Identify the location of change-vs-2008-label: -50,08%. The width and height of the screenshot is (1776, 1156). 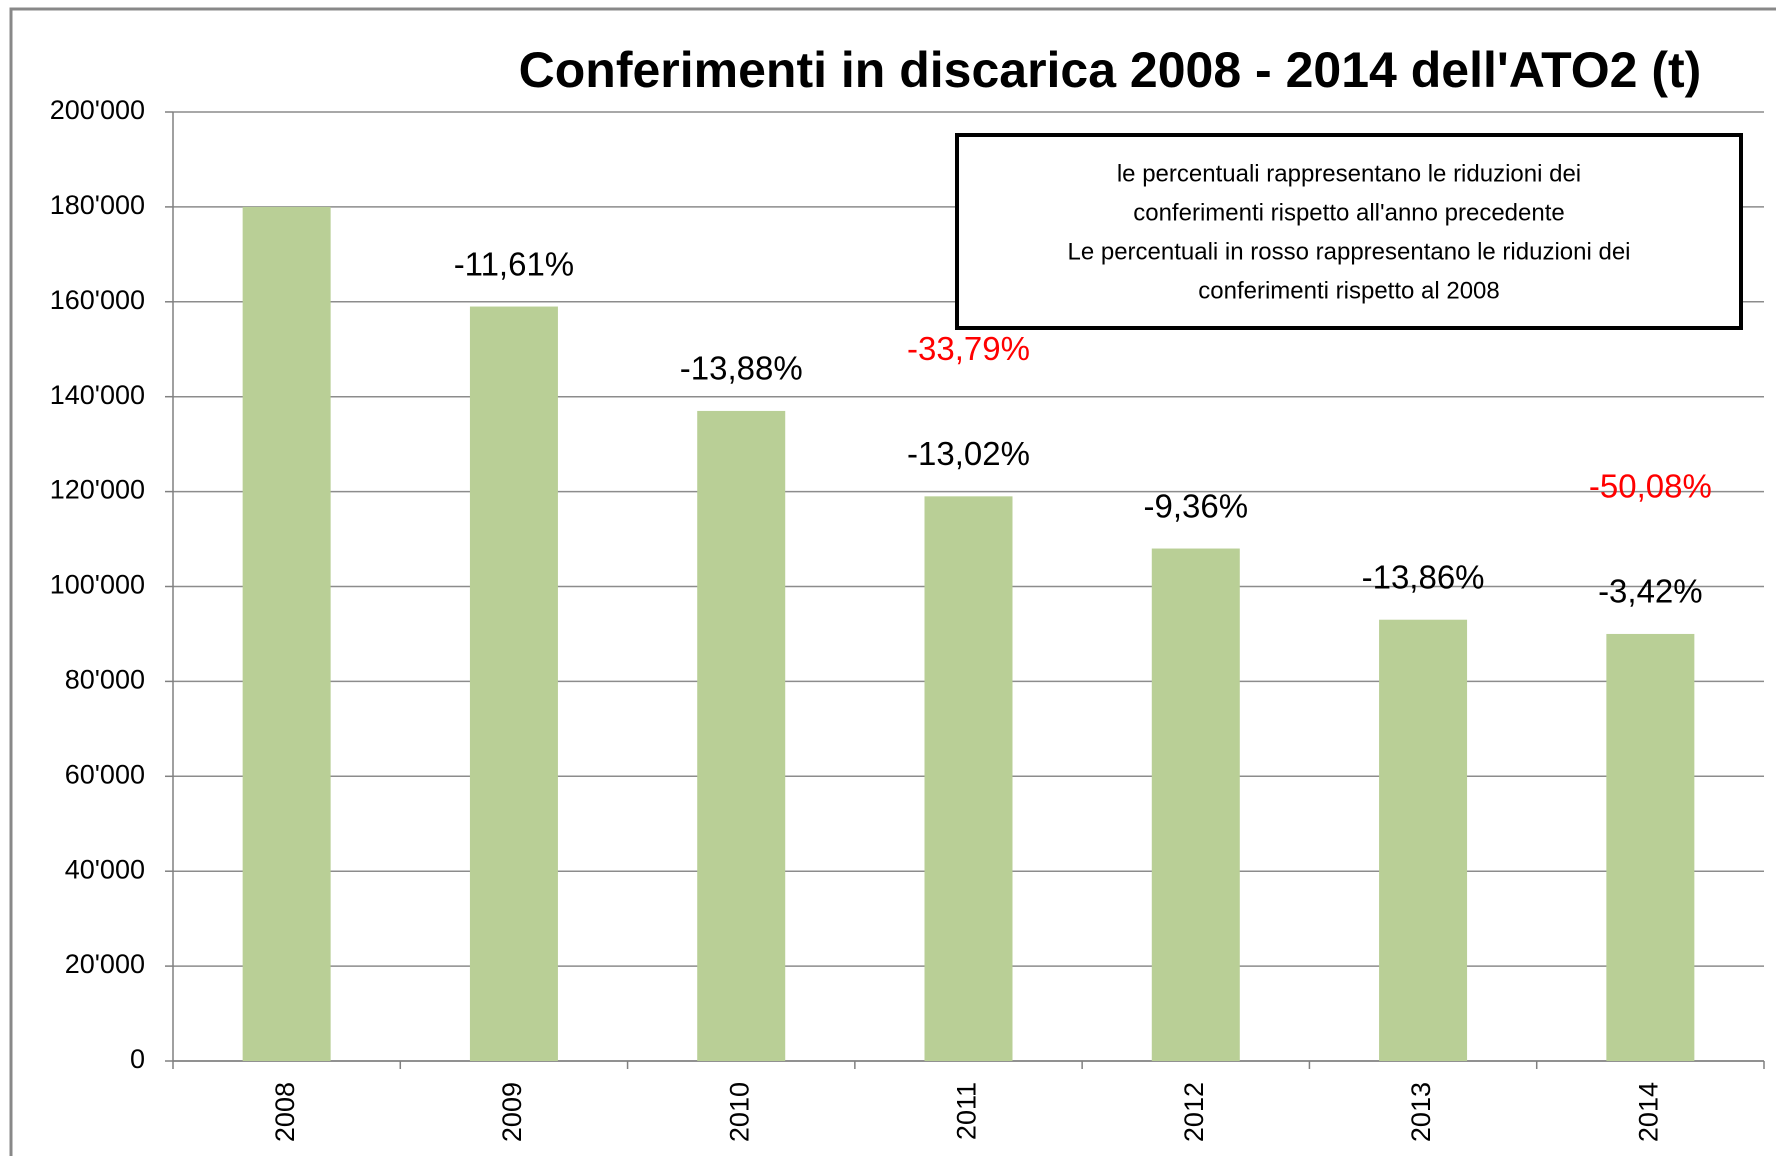
(1650, 486).